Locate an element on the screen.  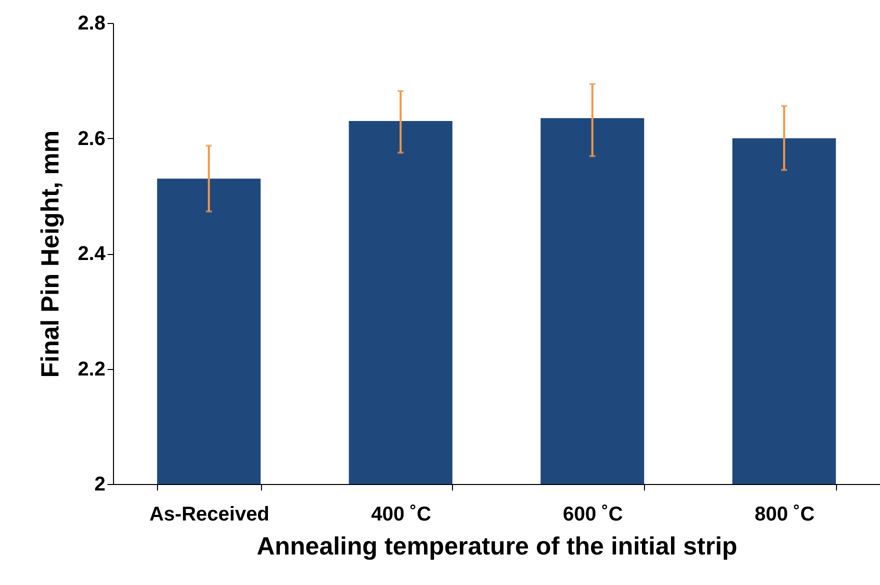
y-tick-label: 2.4 is located at coordinates (92, 254).